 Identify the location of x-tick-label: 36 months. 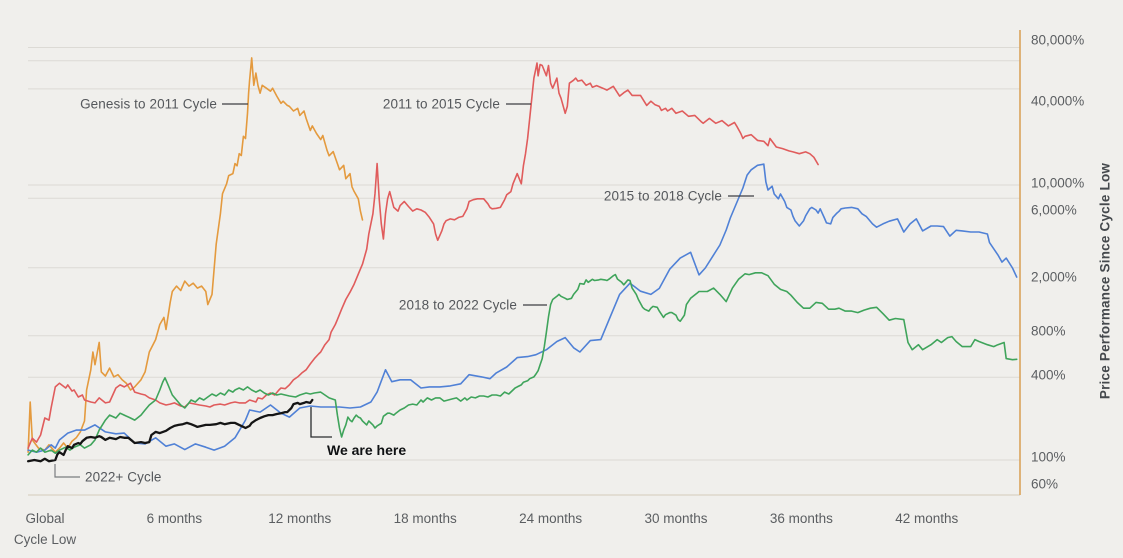
(801, 518).